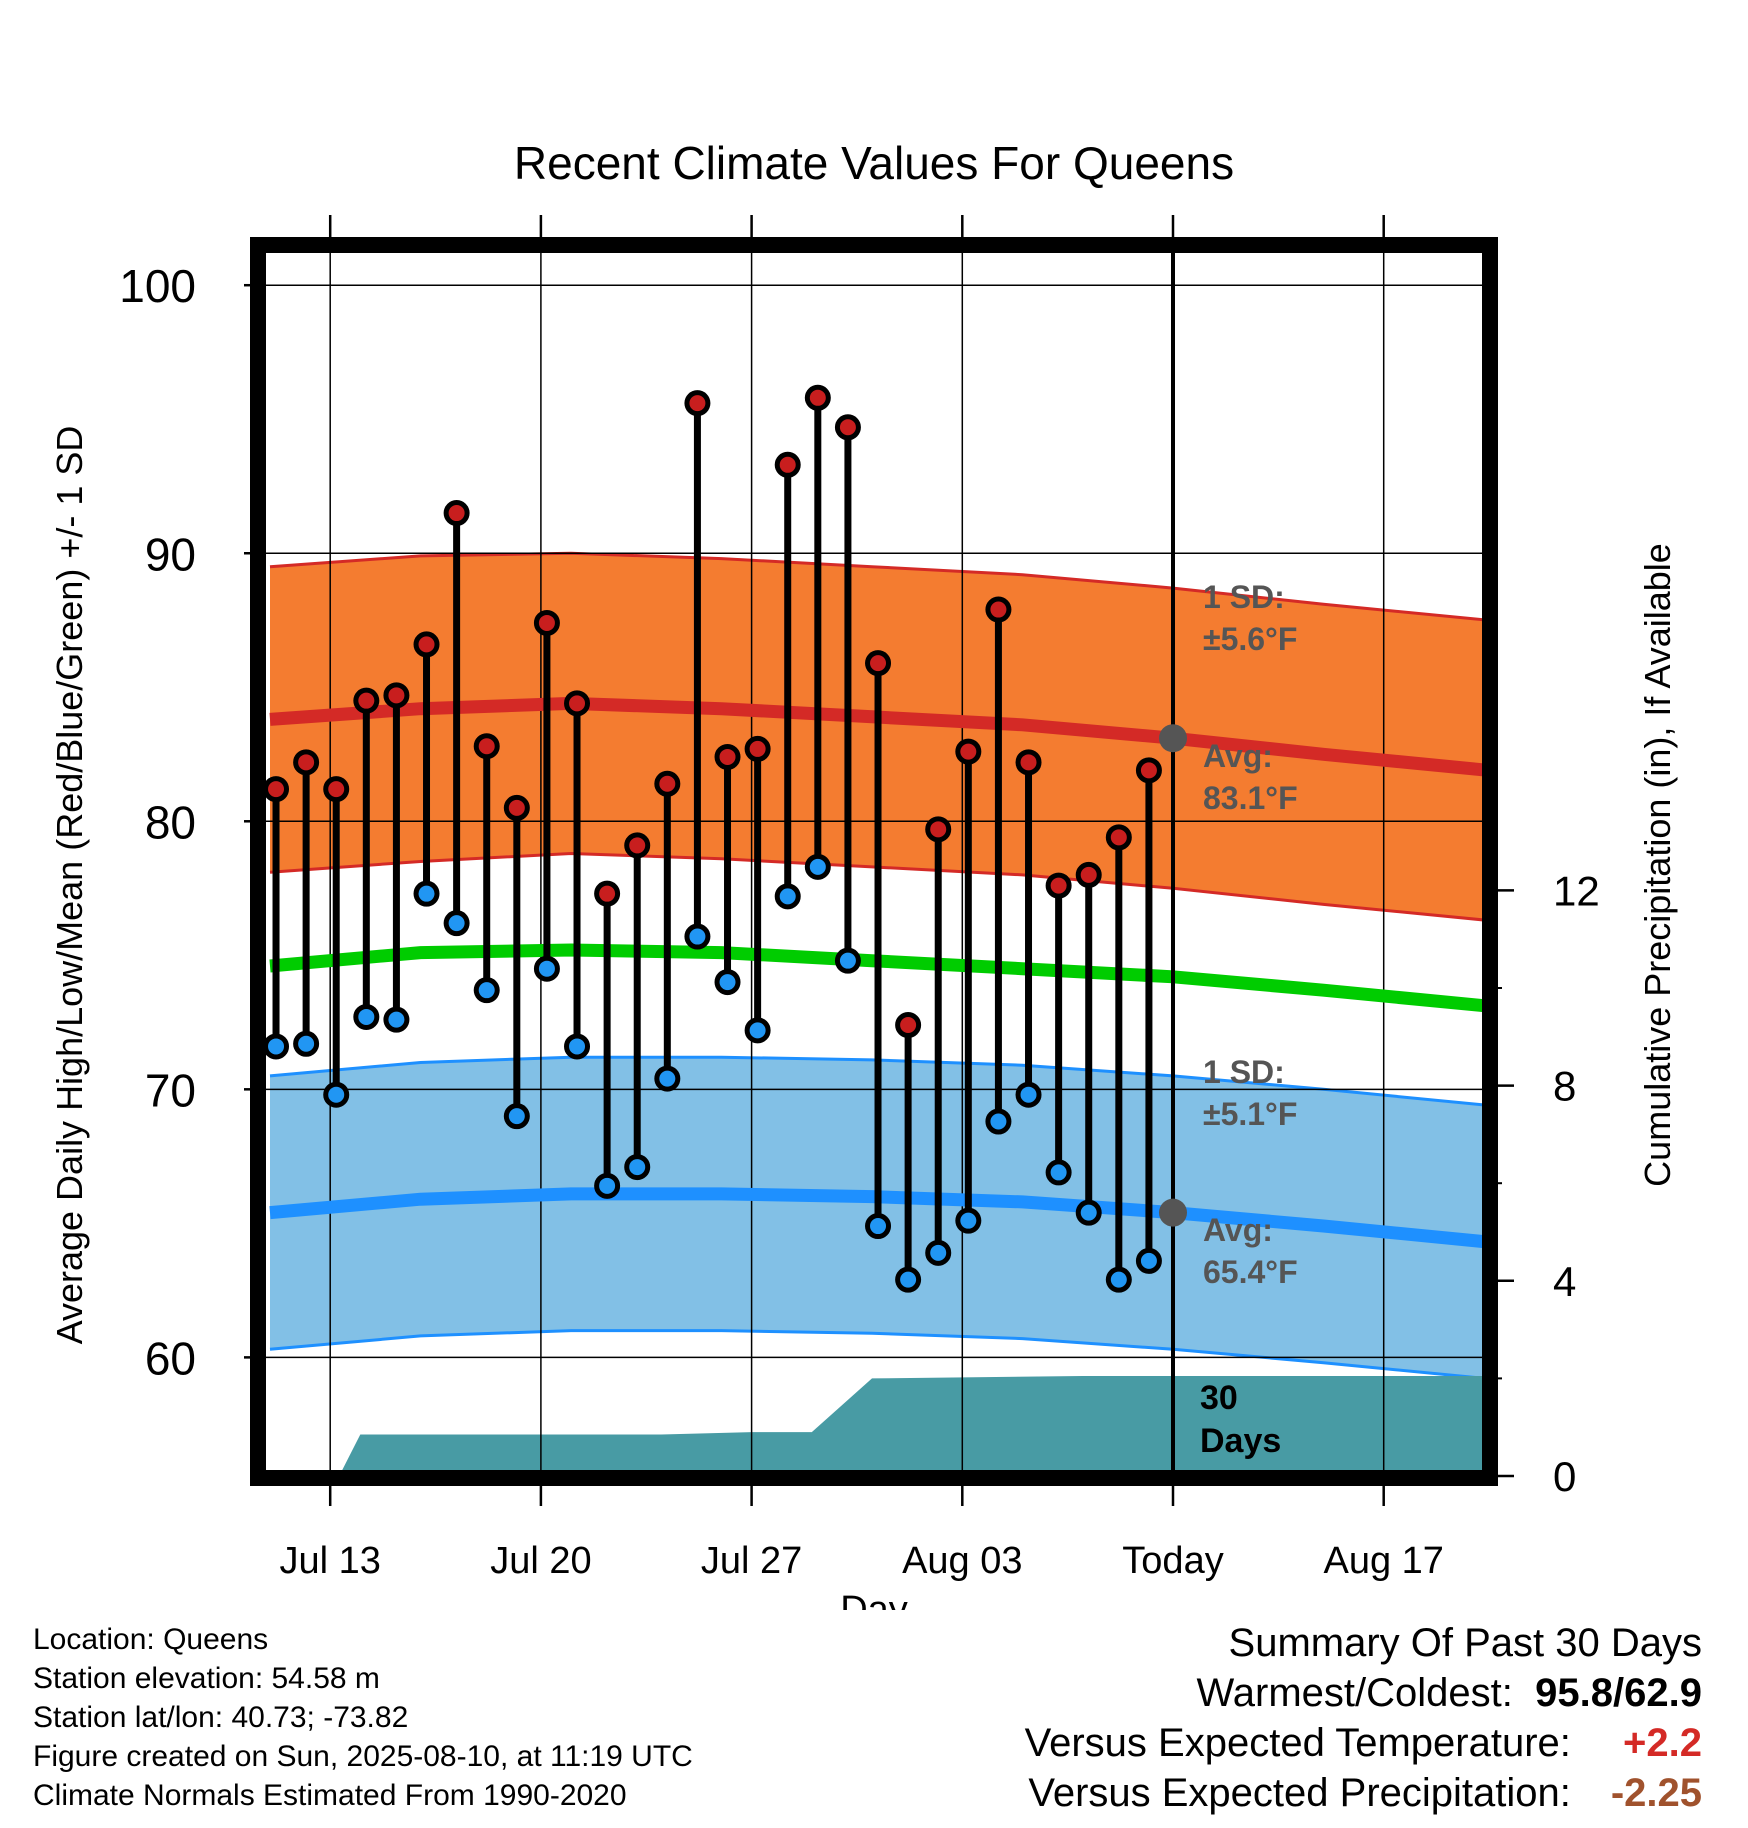  I want to click on x-axis-label: Day, so click(874, 1599).